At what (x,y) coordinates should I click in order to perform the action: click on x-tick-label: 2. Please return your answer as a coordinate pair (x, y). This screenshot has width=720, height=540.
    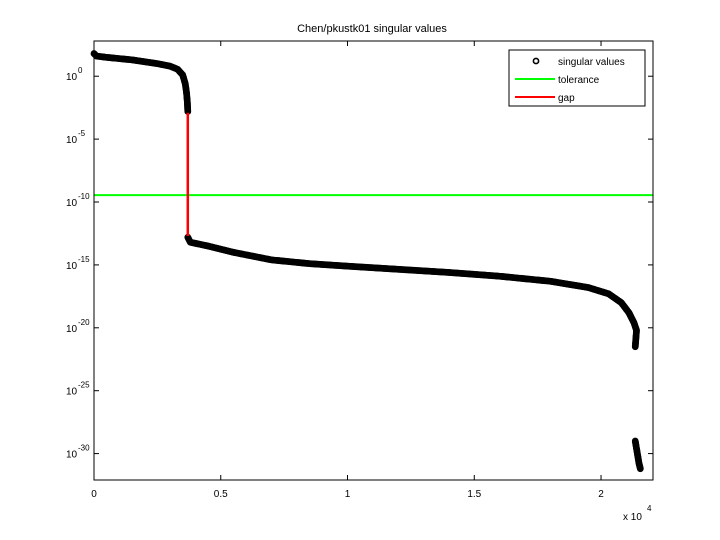
    Looking at the image, I should click on (601, 494).